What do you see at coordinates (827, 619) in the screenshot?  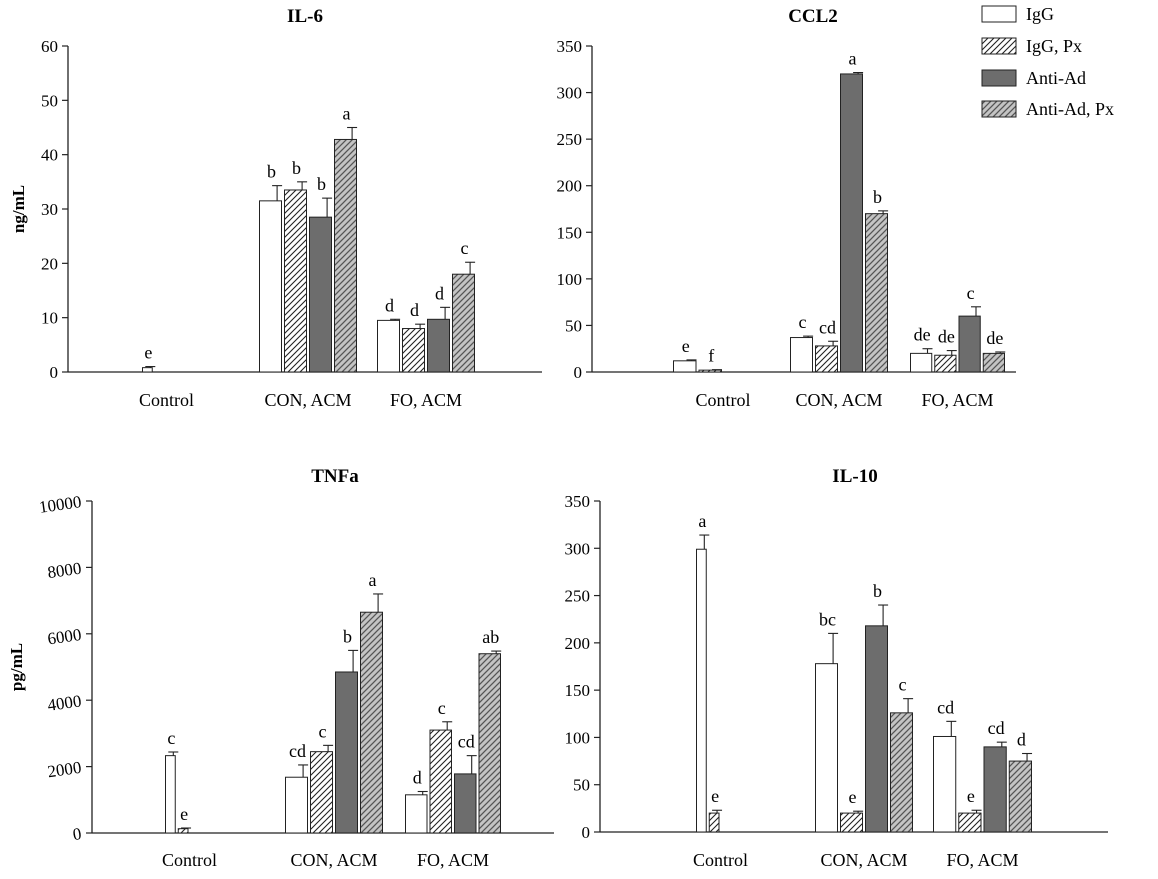 I see `significance-label: bc` at bounding box center [827, 619].